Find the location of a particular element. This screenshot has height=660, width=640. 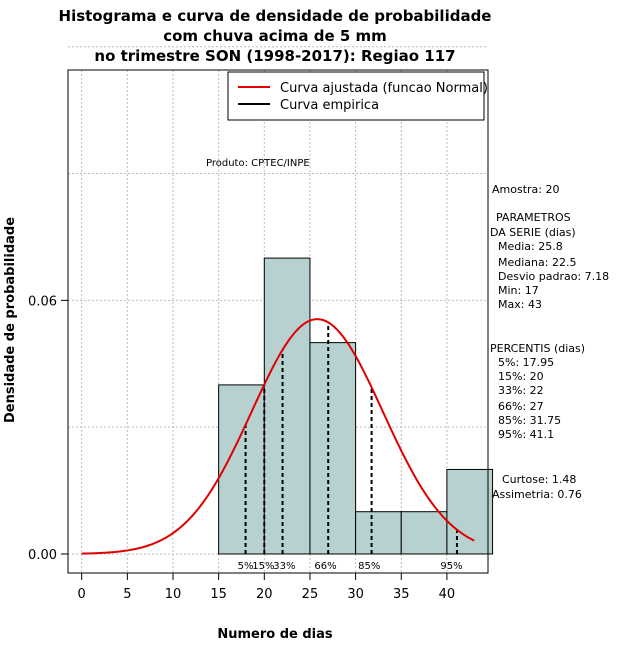

percentile-label: 95% is located at coordinates (451, 566).